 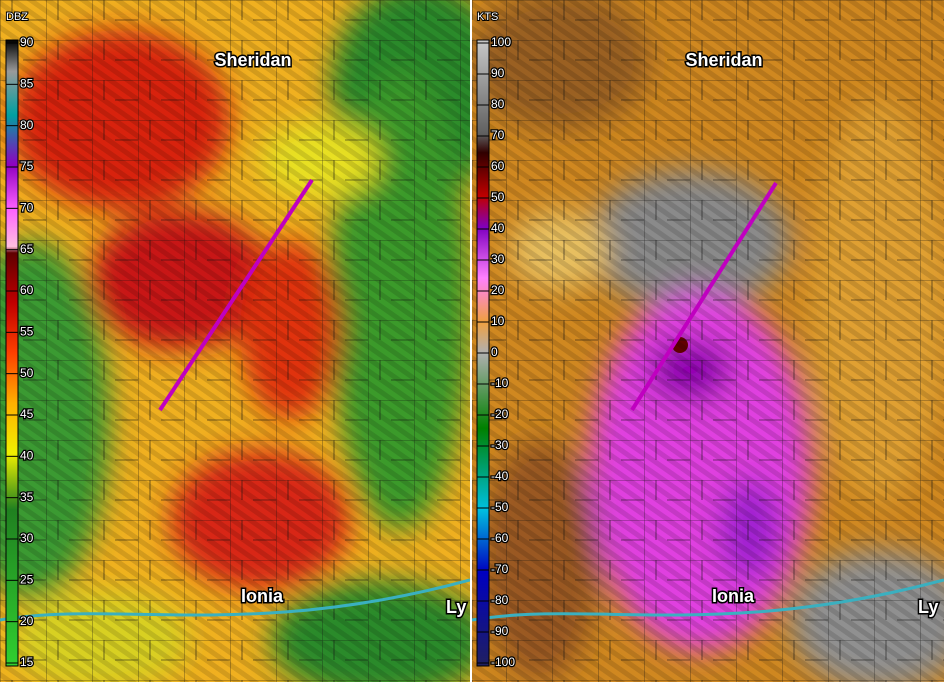 What do you see at coordinates (498, 321) in the screenshot?
I see `scale-label: 10` at bounding box center [498, 321].